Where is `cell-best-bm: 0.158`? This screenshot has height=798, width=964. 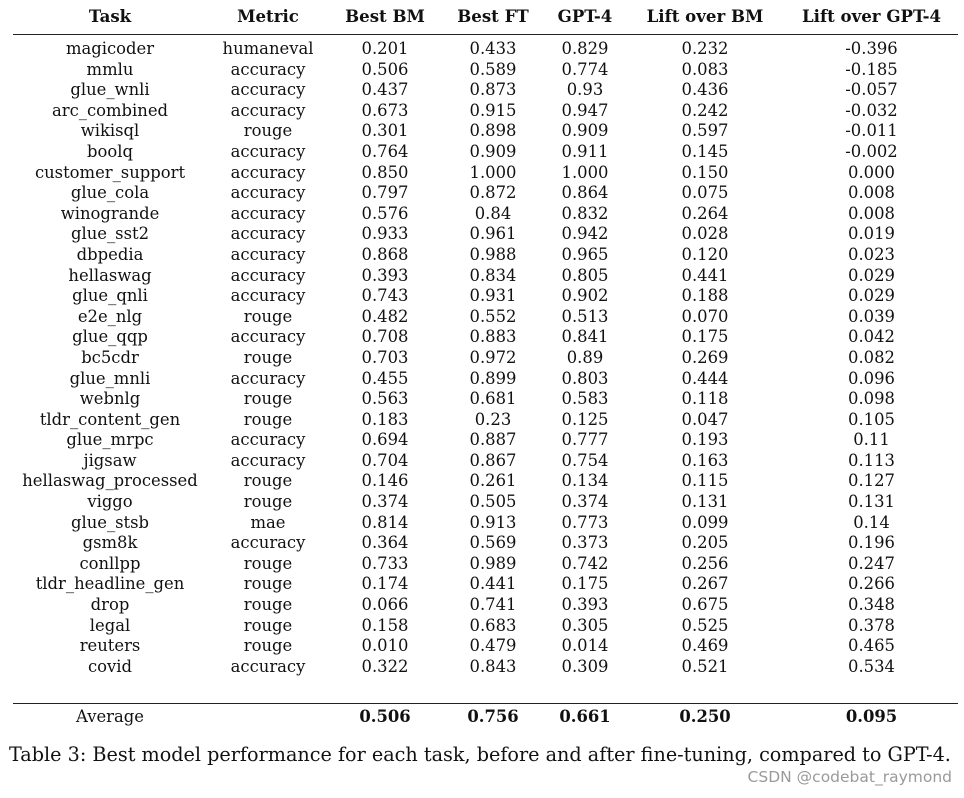
cell-best-bm: 0.158 is located at coordinates (385, 625).